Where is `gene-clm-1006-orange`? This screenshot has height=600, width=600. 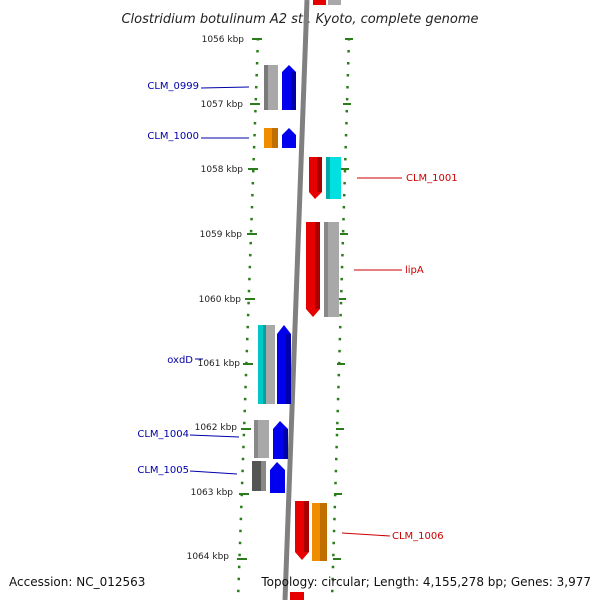
gene-clm-1006-orange is located at coordinates (319, 532).